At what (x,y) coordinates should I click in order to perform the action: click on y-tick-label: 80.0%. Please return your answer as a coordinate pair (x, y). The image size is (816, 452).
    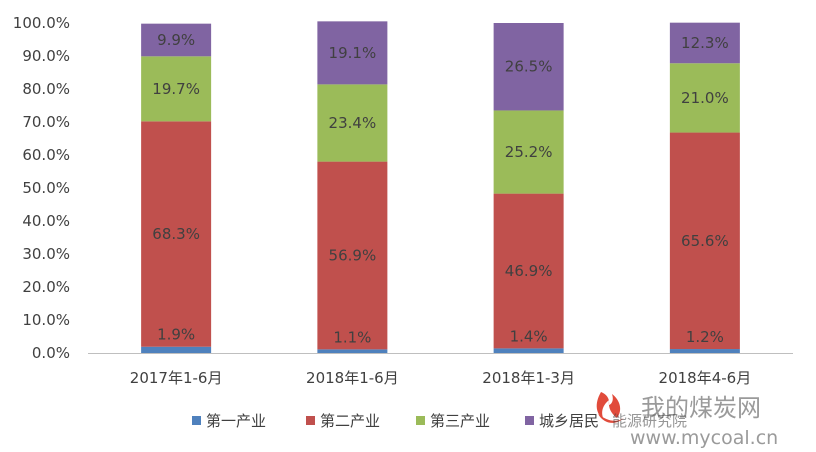
    Looking at the image, I should click on (46, 89).